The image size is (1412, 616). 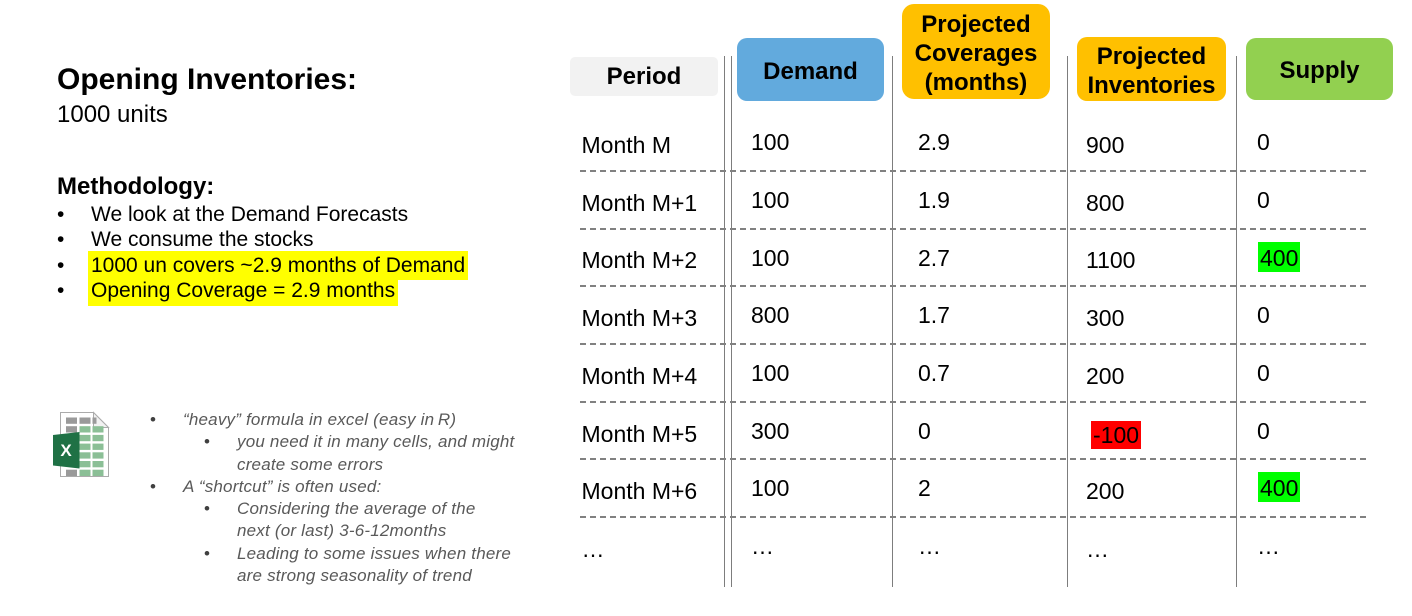 I want to click on svg-text: X, so click(x=66, y=450).